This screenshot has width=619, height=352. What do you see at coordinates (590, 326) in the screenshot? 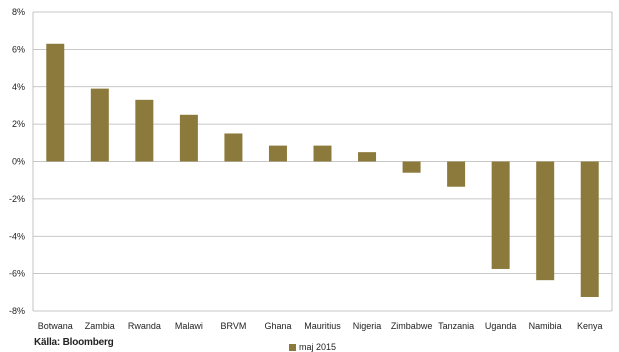
I see `x-category-label: Kenya` at bounding box center [590, 326].